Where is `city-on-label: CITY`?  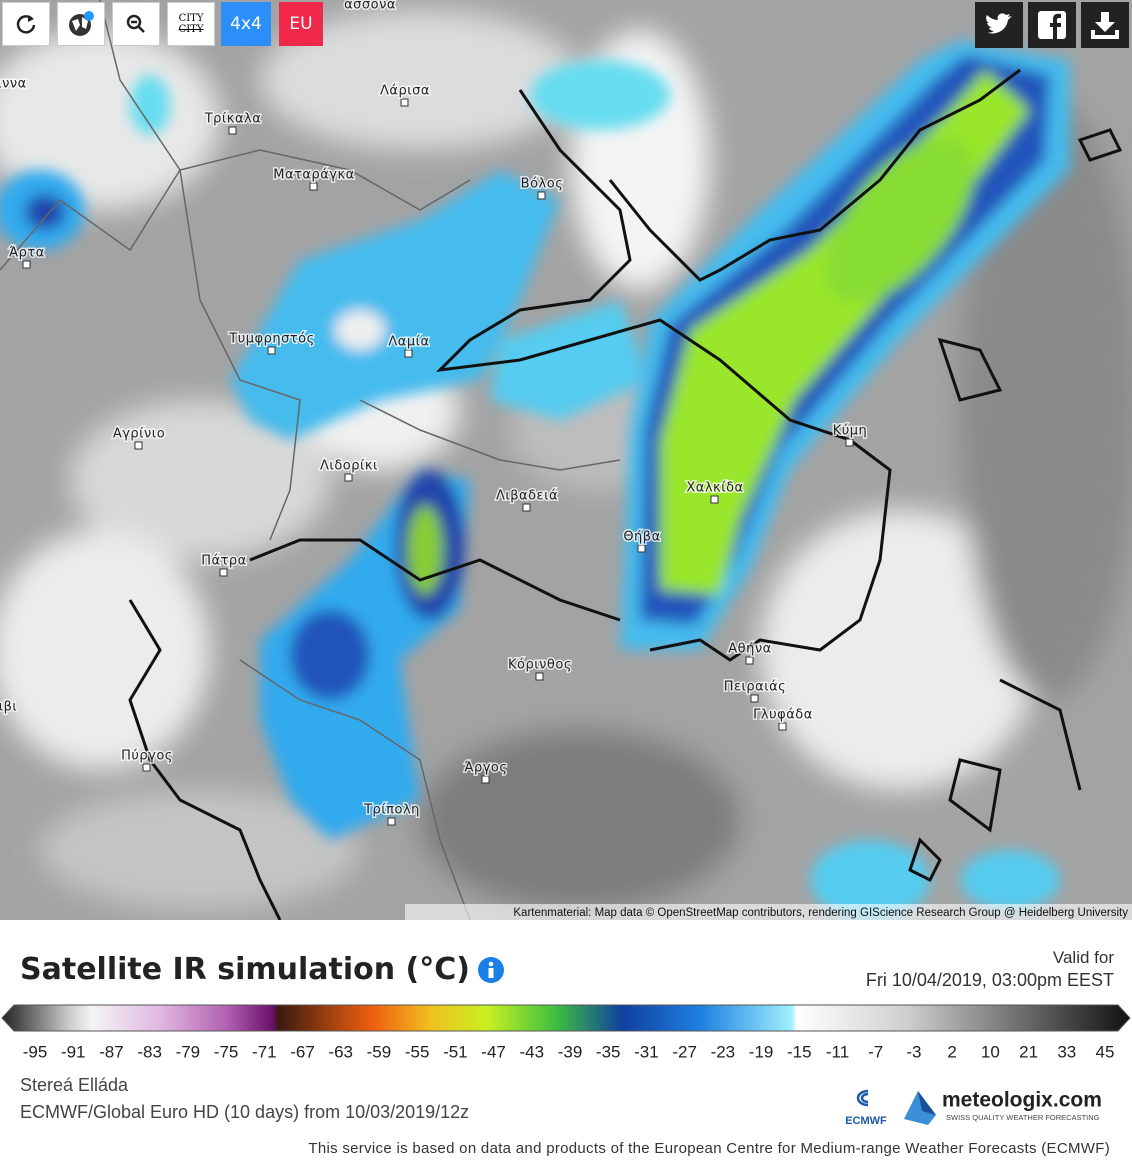
city-on-label: CITY is located at coordinates (191, 18).